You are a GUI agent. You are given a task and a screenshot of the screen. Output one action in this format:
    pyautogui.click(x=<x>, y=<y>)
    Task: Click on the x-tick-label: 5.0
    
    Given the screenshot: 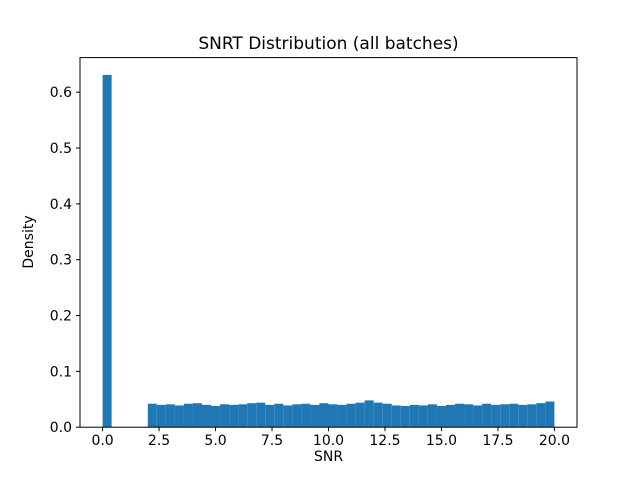 What is the action you would take?
    pyautogui.click(x=215, y=441)
    